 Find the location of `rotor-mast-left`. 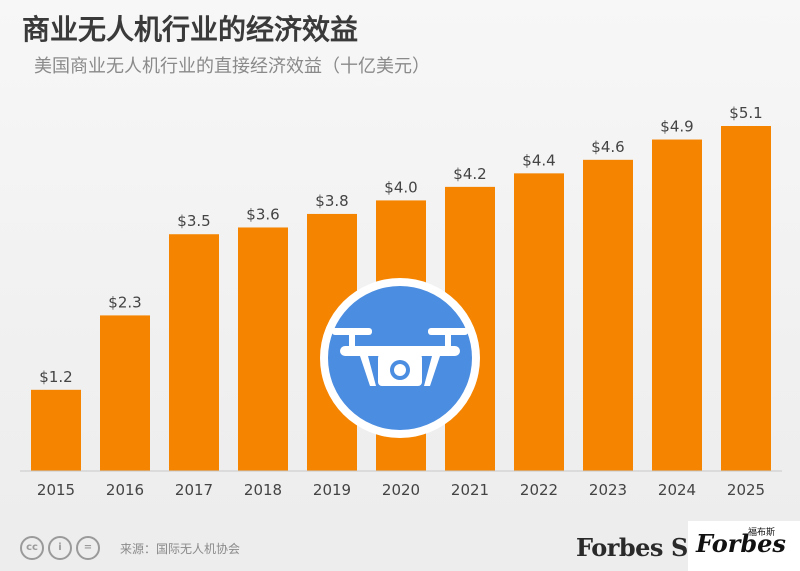

rotor-mast-left is located at coordinates (352, 341).